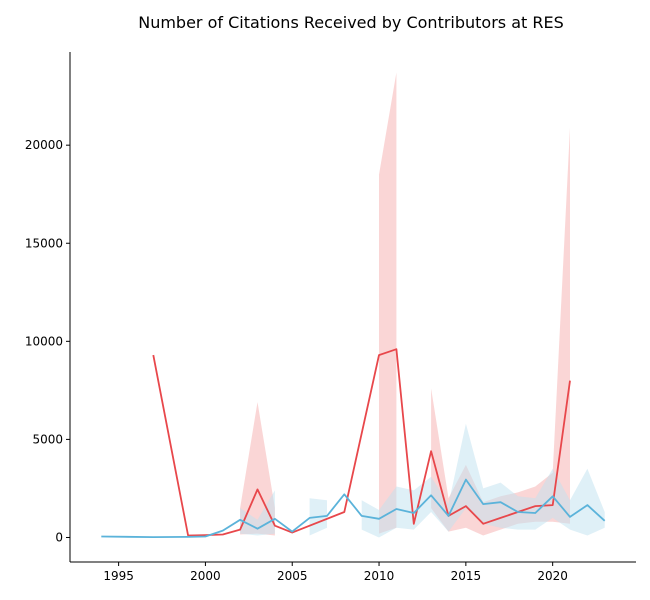 Image resolution: width=650 pixels, height=600 pixels. What do you see at coordinates (44, 341) in the screenshot?
I see `y-tick-label: 10000` at bounding box center [44, 341].